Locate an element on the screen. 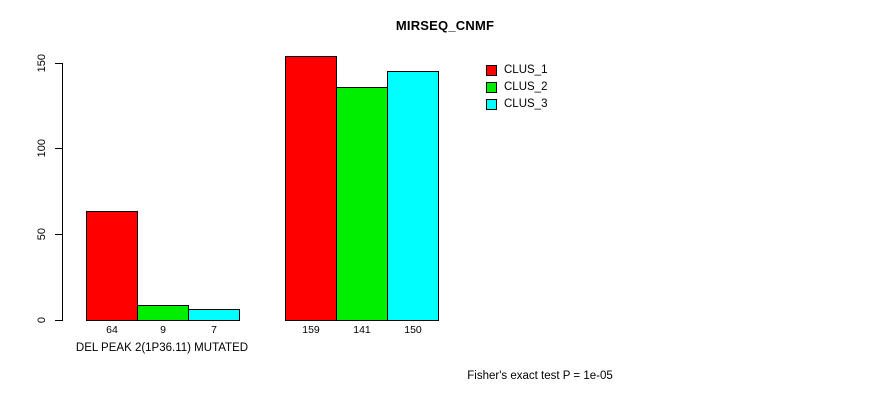 The image size is (890, 400). legend-item-clus-3: CLUS_3 is located at coordinates (516, 104).